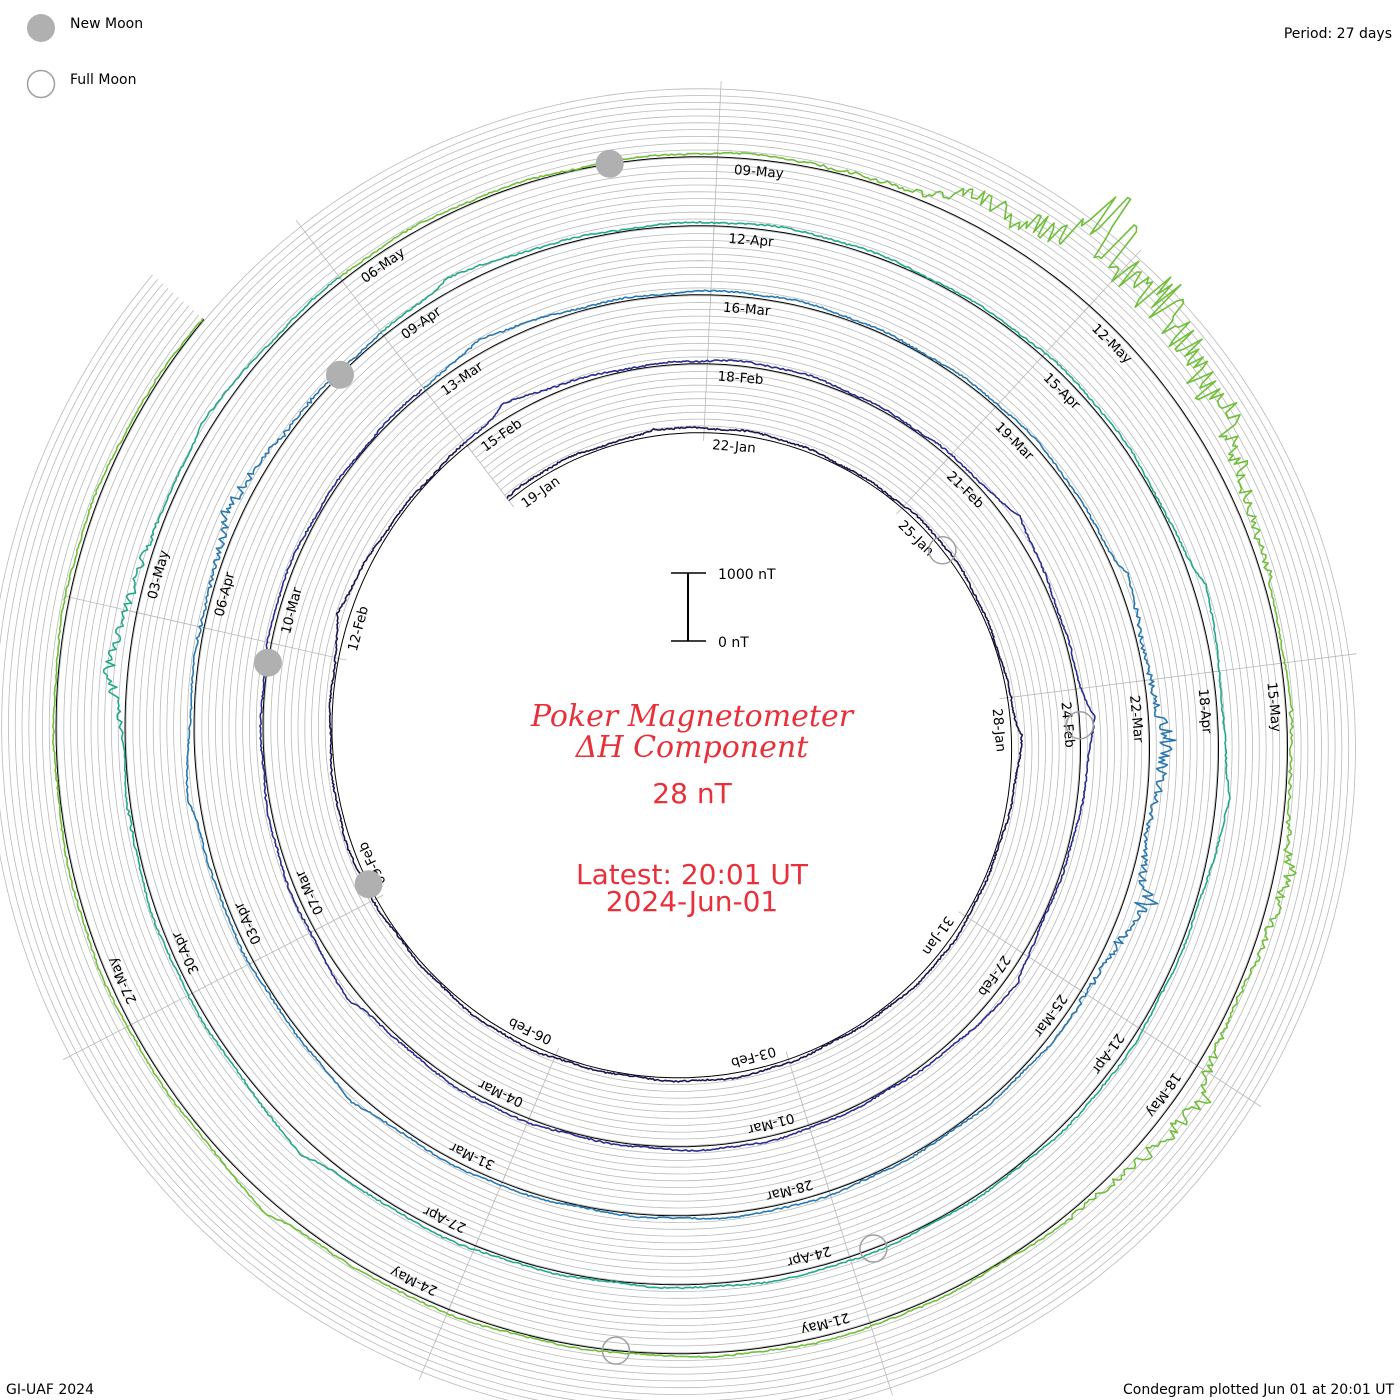 Image resolution: width=1400 pixels, height=1400 pixels. What do you see at coordinates (740, 379) in the screenshot?
I see `date-label: 18-Feb` at bounding box center [740, 379].